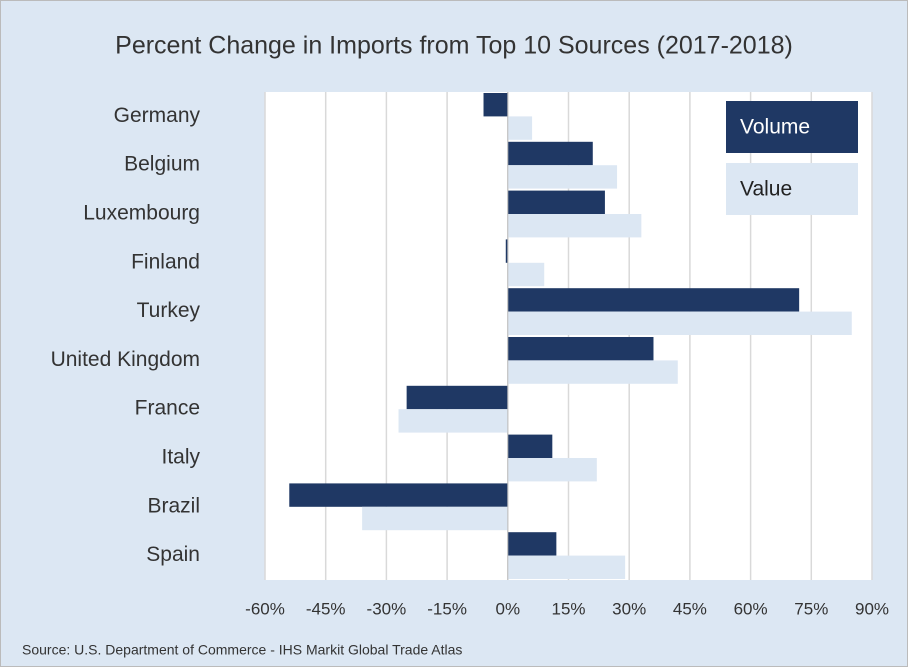 The height and width of the screenshot is (667, 908). Describe the element at coordinates (568, 608) in the screenshot. I see `x-tick-label: 15%` at that location.